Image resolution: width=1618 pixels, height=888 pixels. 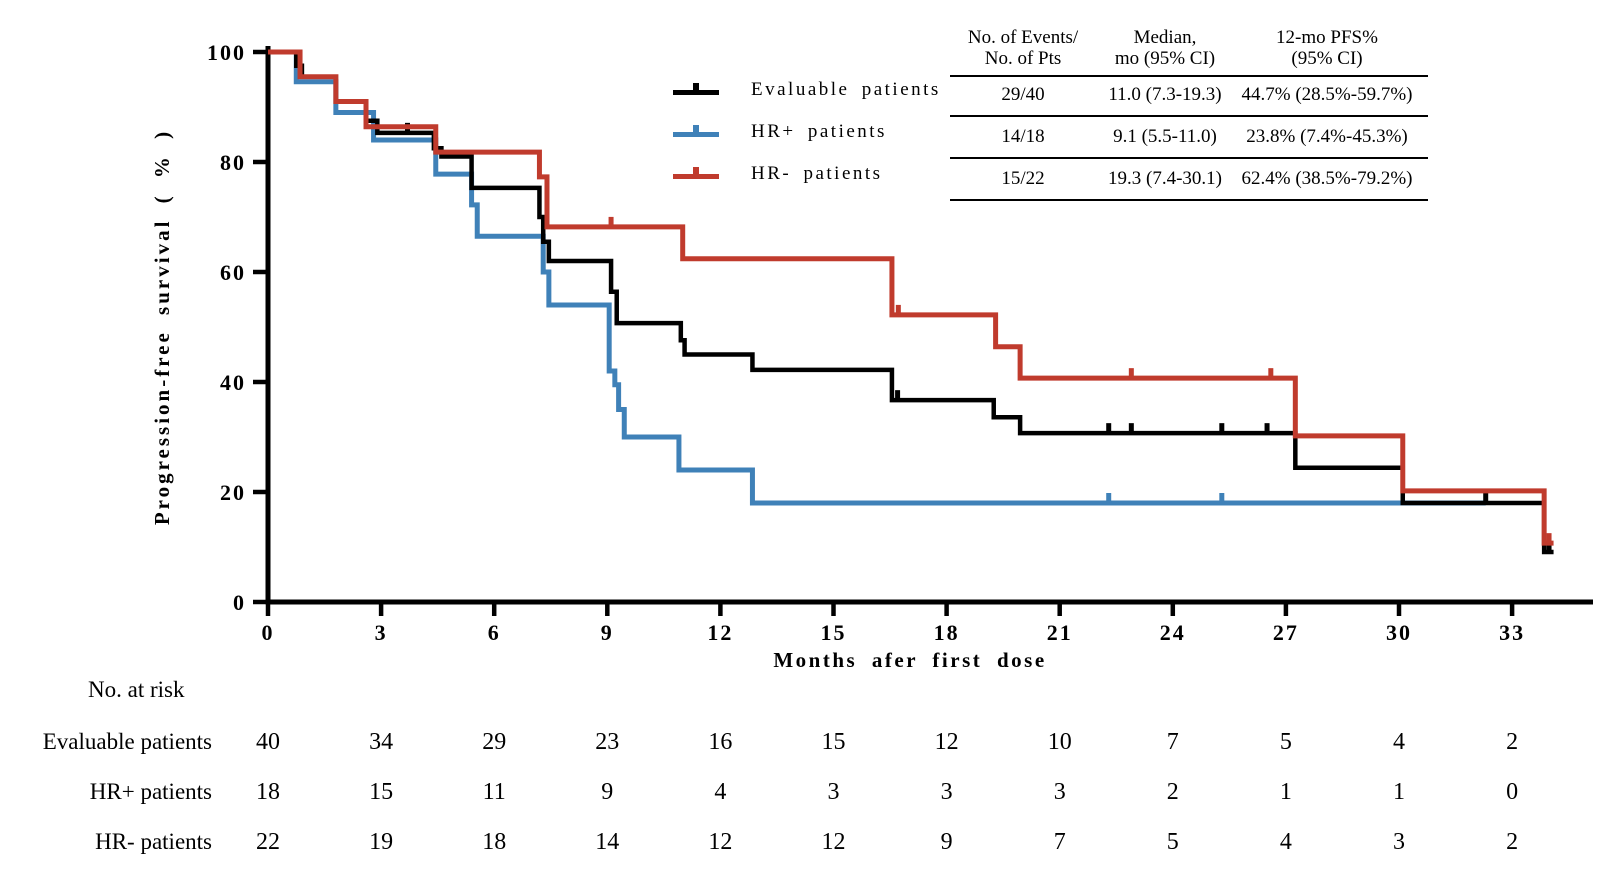 What do you see at coordinates (127, 741) in the screenshot?
I see `at-risk-row-label: Evaluable patients` at bounding box center [127, 741].